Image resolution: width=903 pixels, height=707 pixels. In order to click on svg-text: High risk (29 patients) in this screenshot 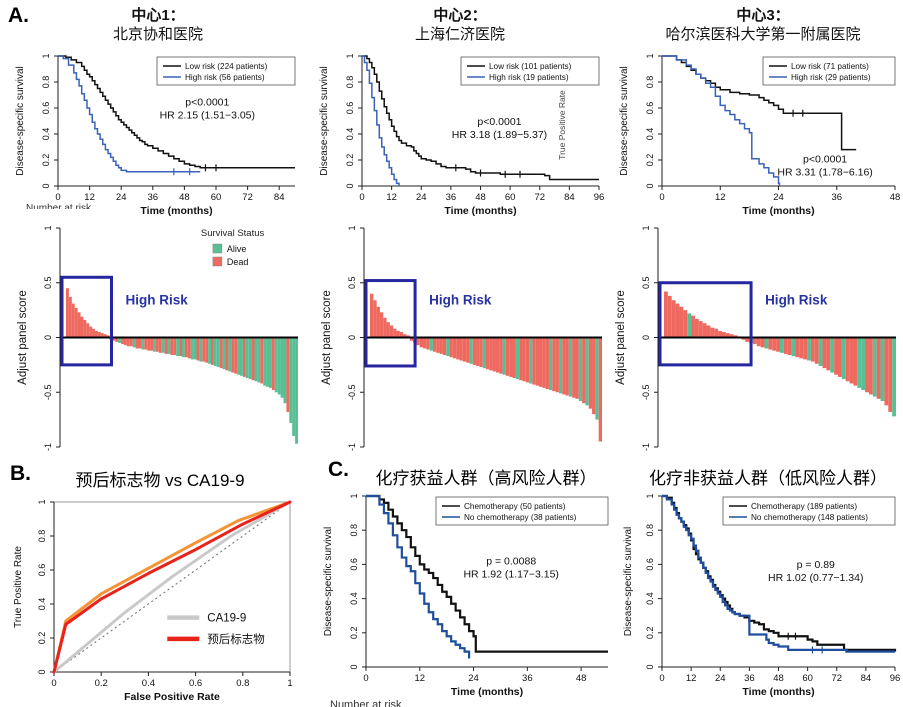, I will do `click(831, 77)`.